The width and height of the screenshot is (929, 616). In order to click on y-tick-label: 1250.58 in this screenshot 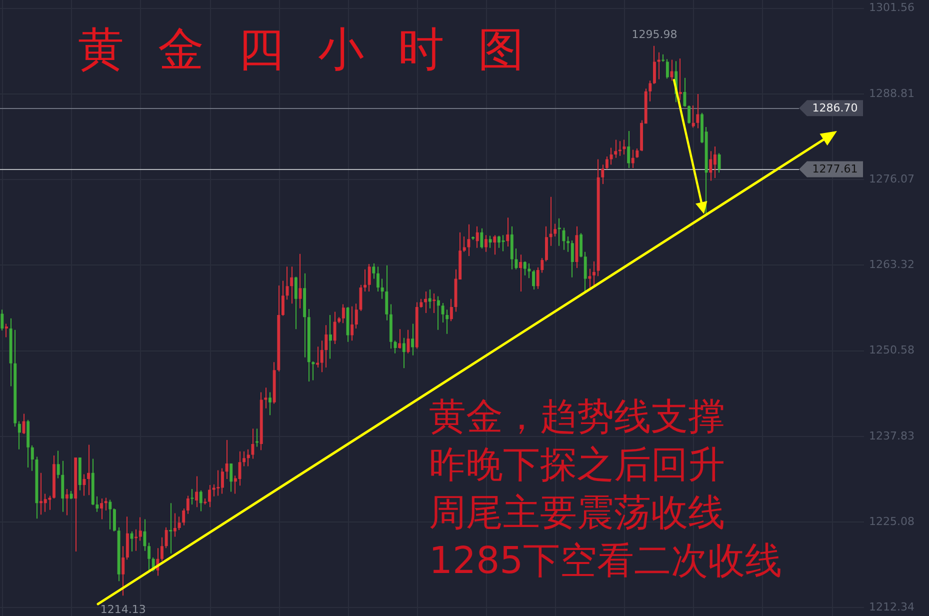, I will do `click(891, 350)`.